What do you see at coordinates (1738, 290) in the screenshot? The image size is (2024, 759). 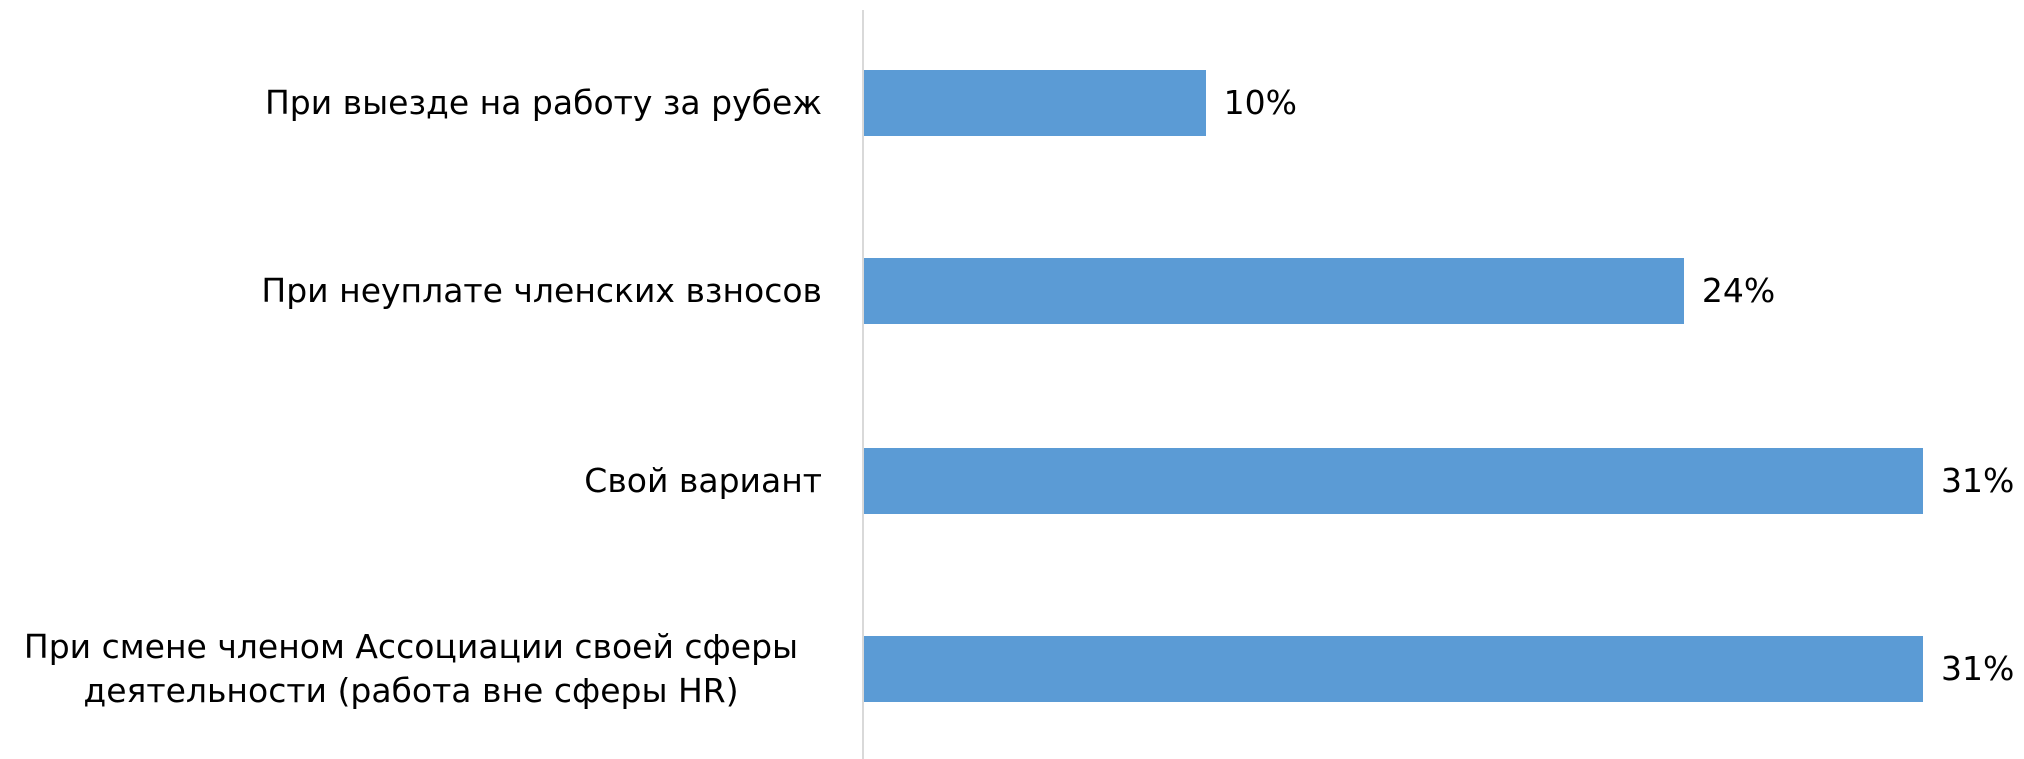 I see `data-label: 24%` at bounding box center [1738, 290].